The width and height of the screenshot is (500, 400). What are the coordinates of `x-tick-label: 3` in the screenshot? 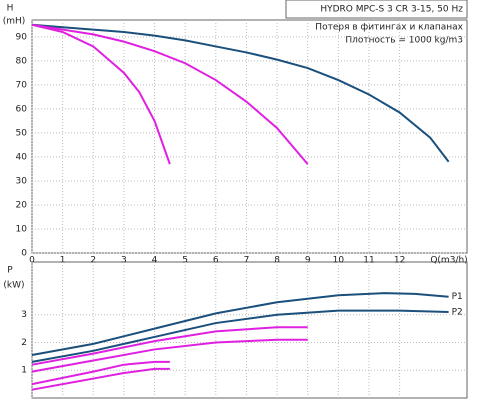 It's located at (124, 261).